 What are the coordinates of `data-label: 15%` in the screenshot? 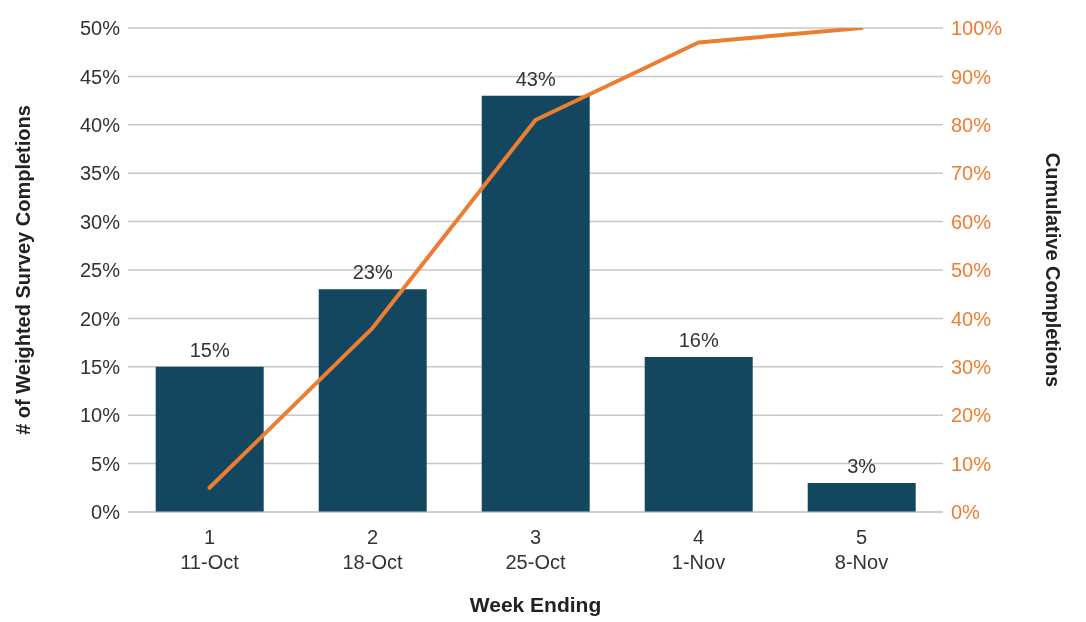 It's located at (209, 349).